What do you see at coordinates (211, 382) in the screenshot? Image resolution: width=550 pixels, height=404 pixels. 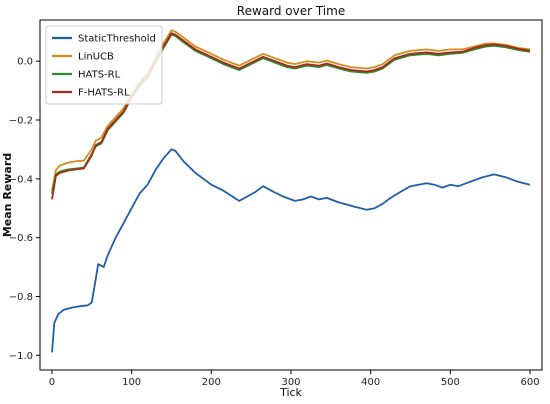 I see `x-tick-label: 200` at bounding box center [211, 382].